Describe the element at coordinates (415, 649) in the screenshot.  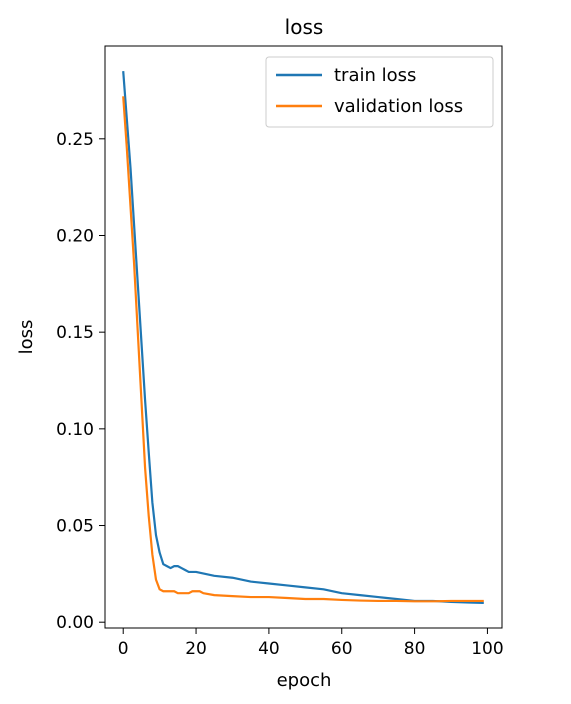
I see `x-tick-label: 80` at that location.